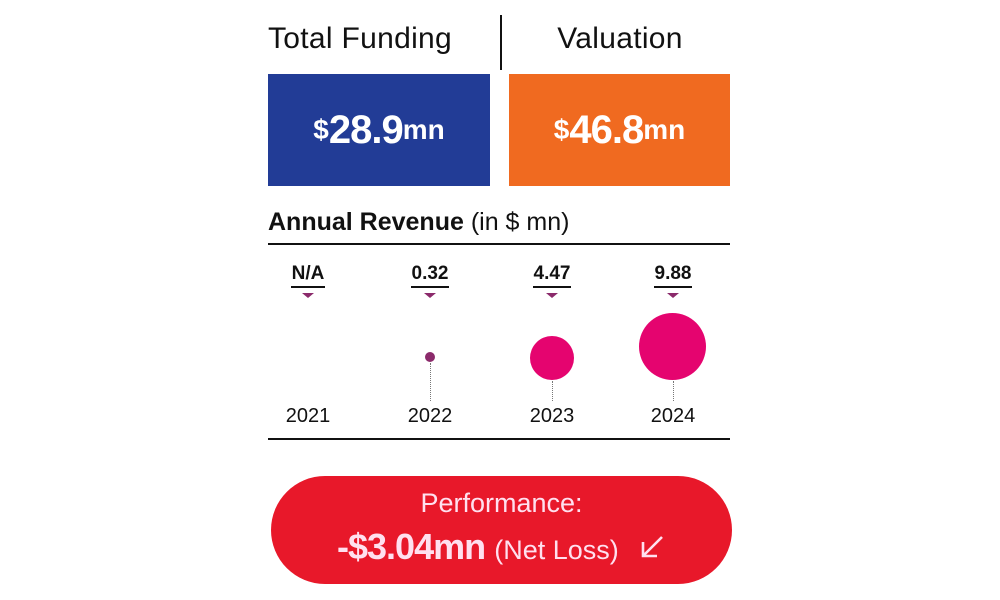  Describe the element at coordinates (360, 38) in the screenshot. I see `total-funding-heading: Total Funding` at that location.